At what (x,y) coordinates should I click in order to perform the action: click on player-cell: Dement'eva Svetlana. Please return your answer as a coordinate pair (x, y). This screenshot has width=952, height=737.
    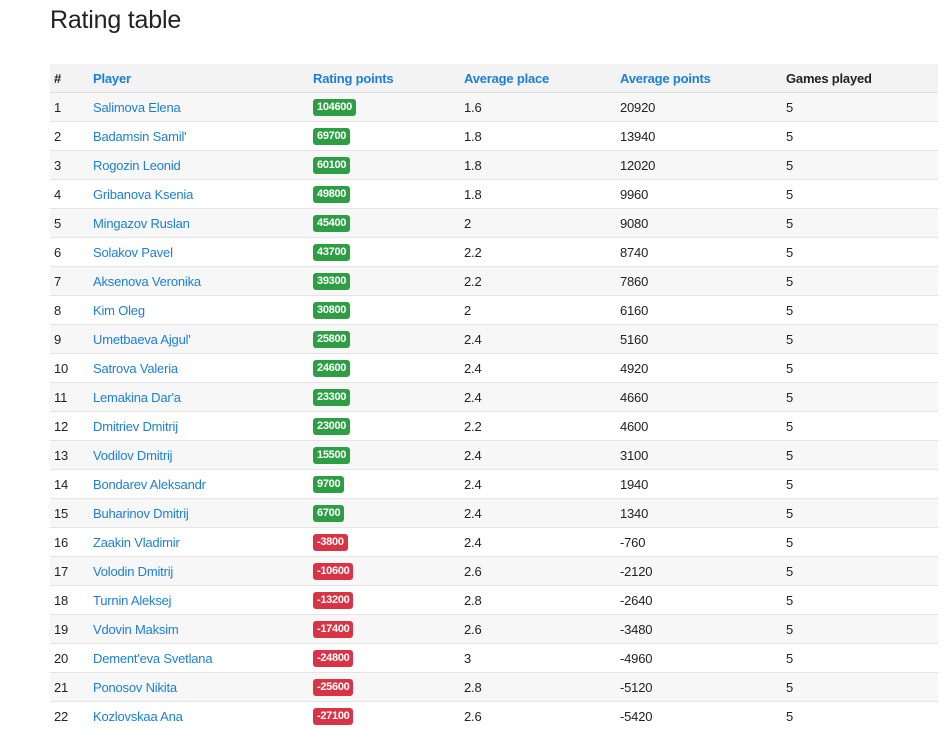
    Looking at the image, I should click on (199, 658).